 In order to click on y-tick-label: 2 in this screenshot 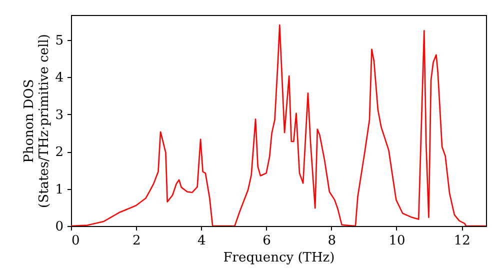, I will do `click(59, 152)`.